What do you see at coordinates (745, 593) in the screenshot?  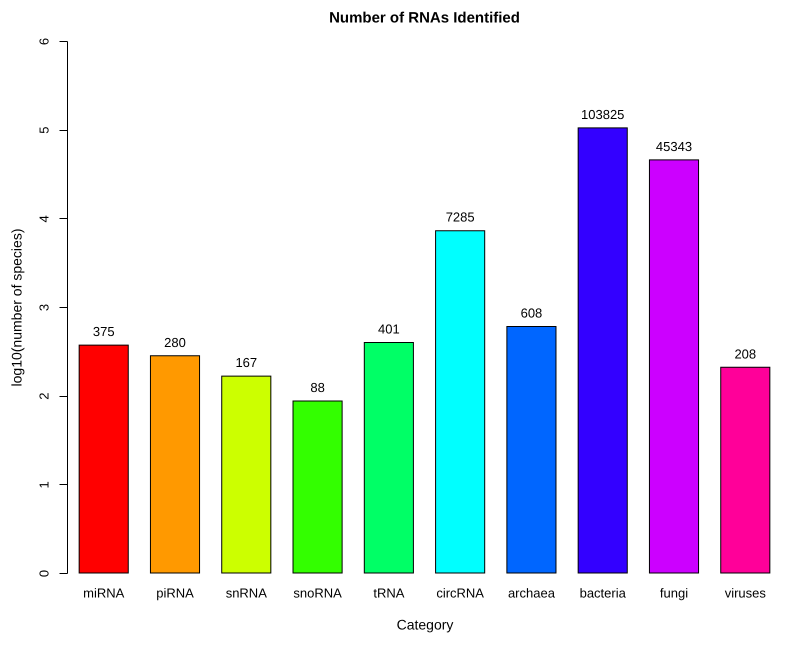 I see `x-tick-label: viruses` at bounding box center [745, 593].